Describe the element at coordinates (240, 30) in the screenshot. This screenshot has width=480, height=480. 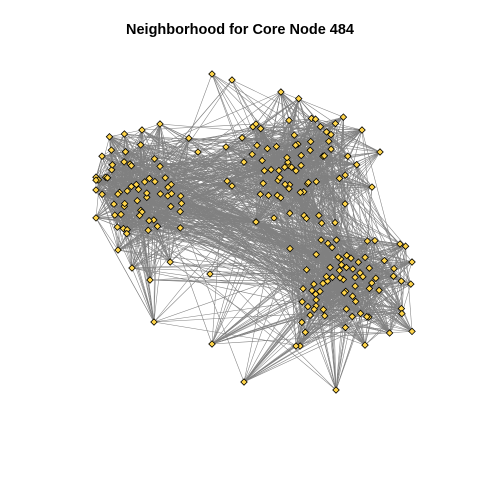
I see `chart-title: Neighborhood for Core Node 484` at that location.